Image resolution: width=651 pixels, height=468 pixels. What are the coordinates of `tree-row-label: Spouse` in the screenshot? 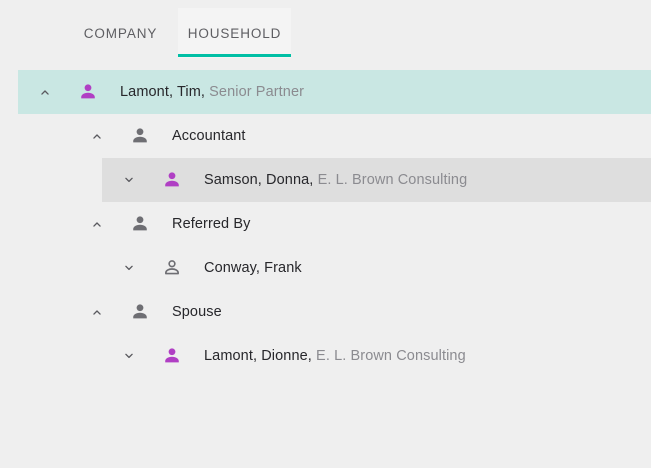 It's located at (197, 312).